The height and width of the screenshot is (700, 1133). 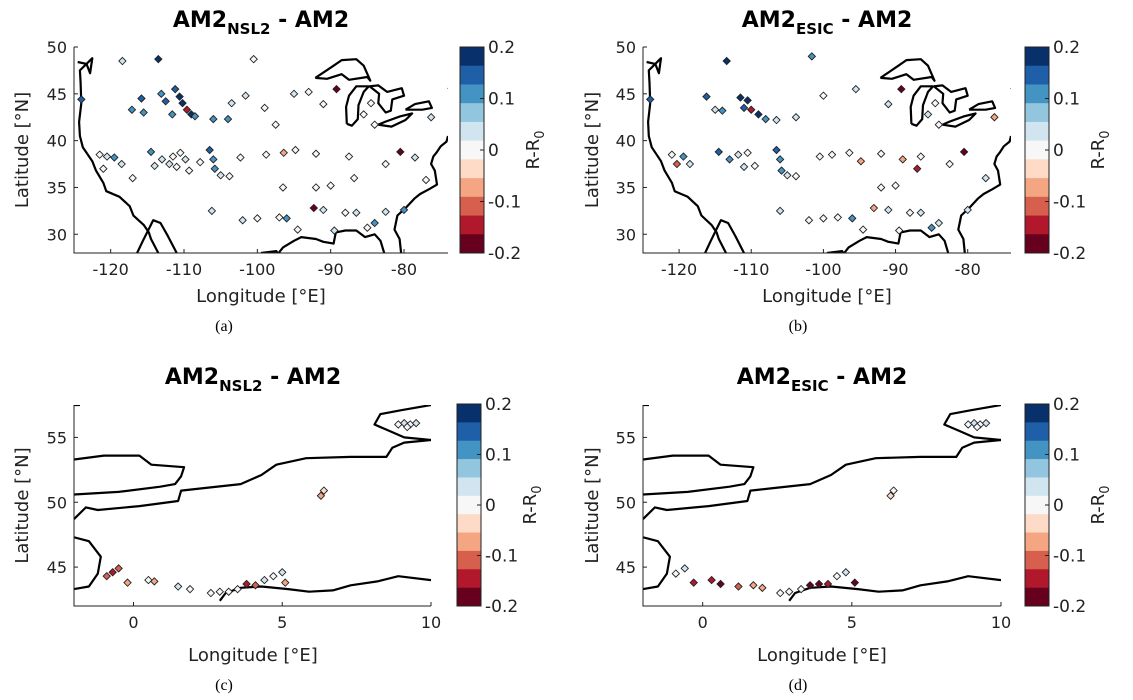 What do you see at coordinates (240, 386) in the screenshot?
I see `title-subscript: NSL2` at bounding box center [240, 386].